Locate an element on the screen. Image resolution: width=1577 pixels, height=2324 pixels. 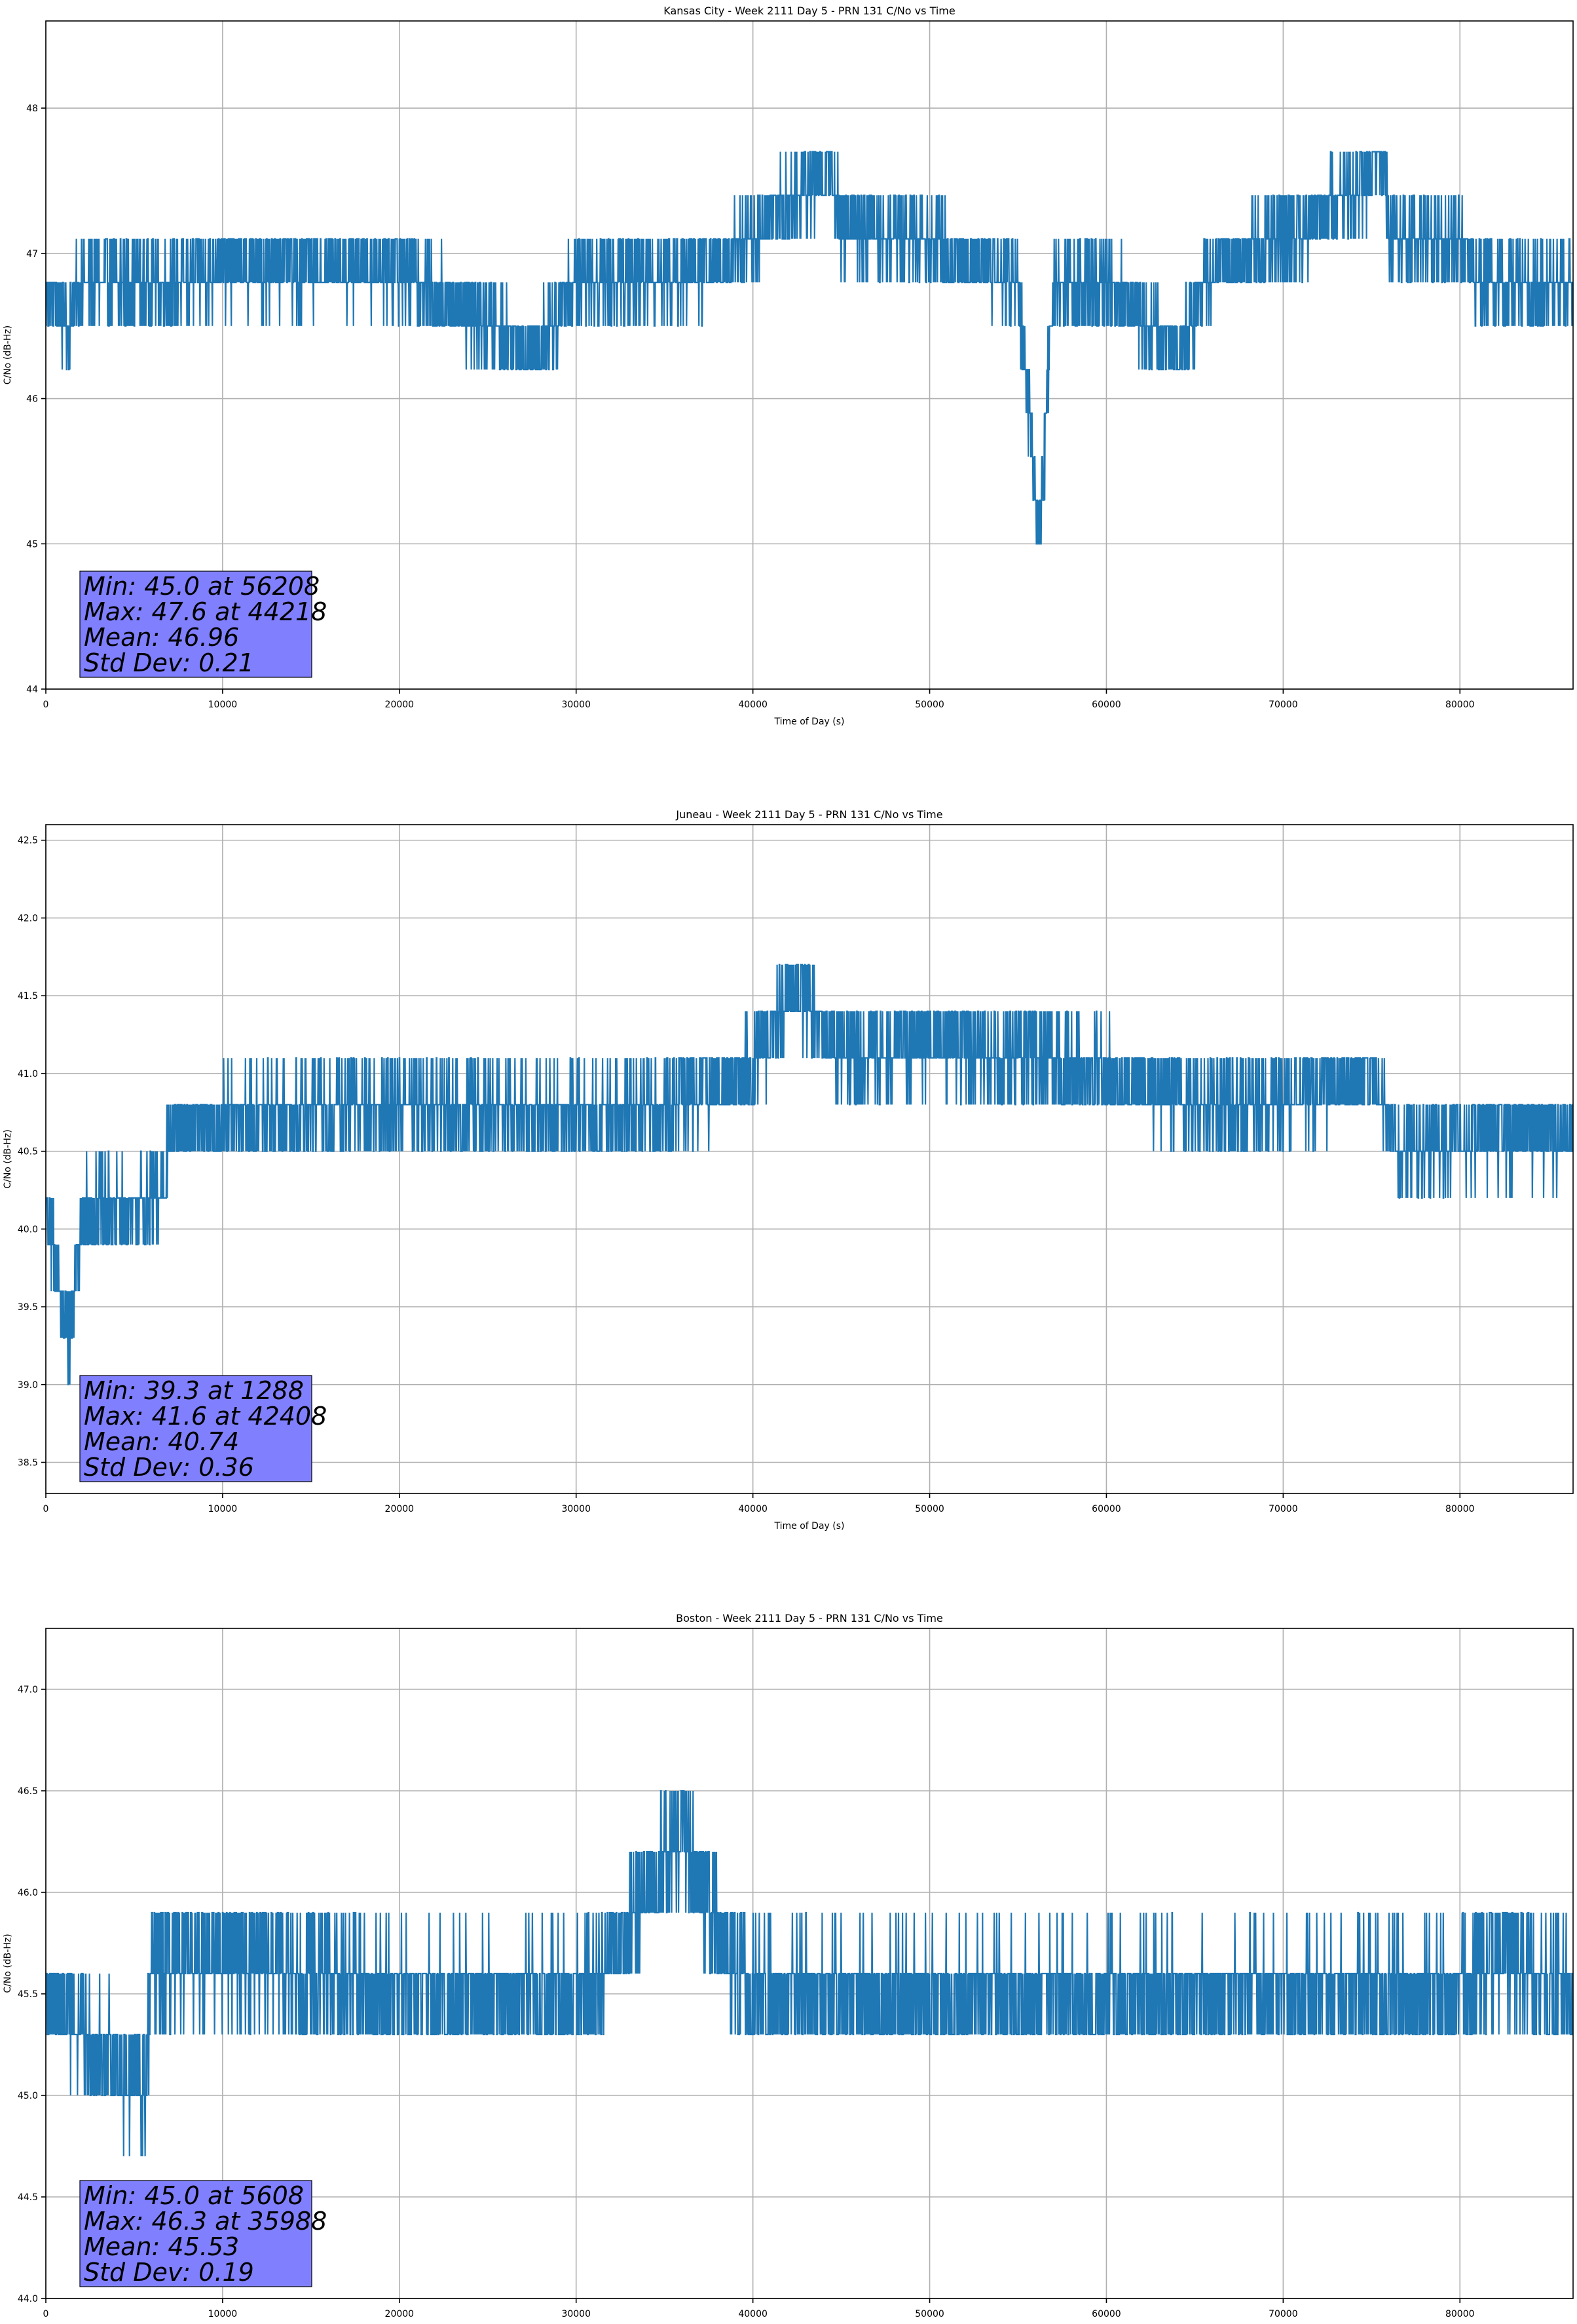
stats-line: Std Dev: 0.19 is located at coordinates (169, 2272).